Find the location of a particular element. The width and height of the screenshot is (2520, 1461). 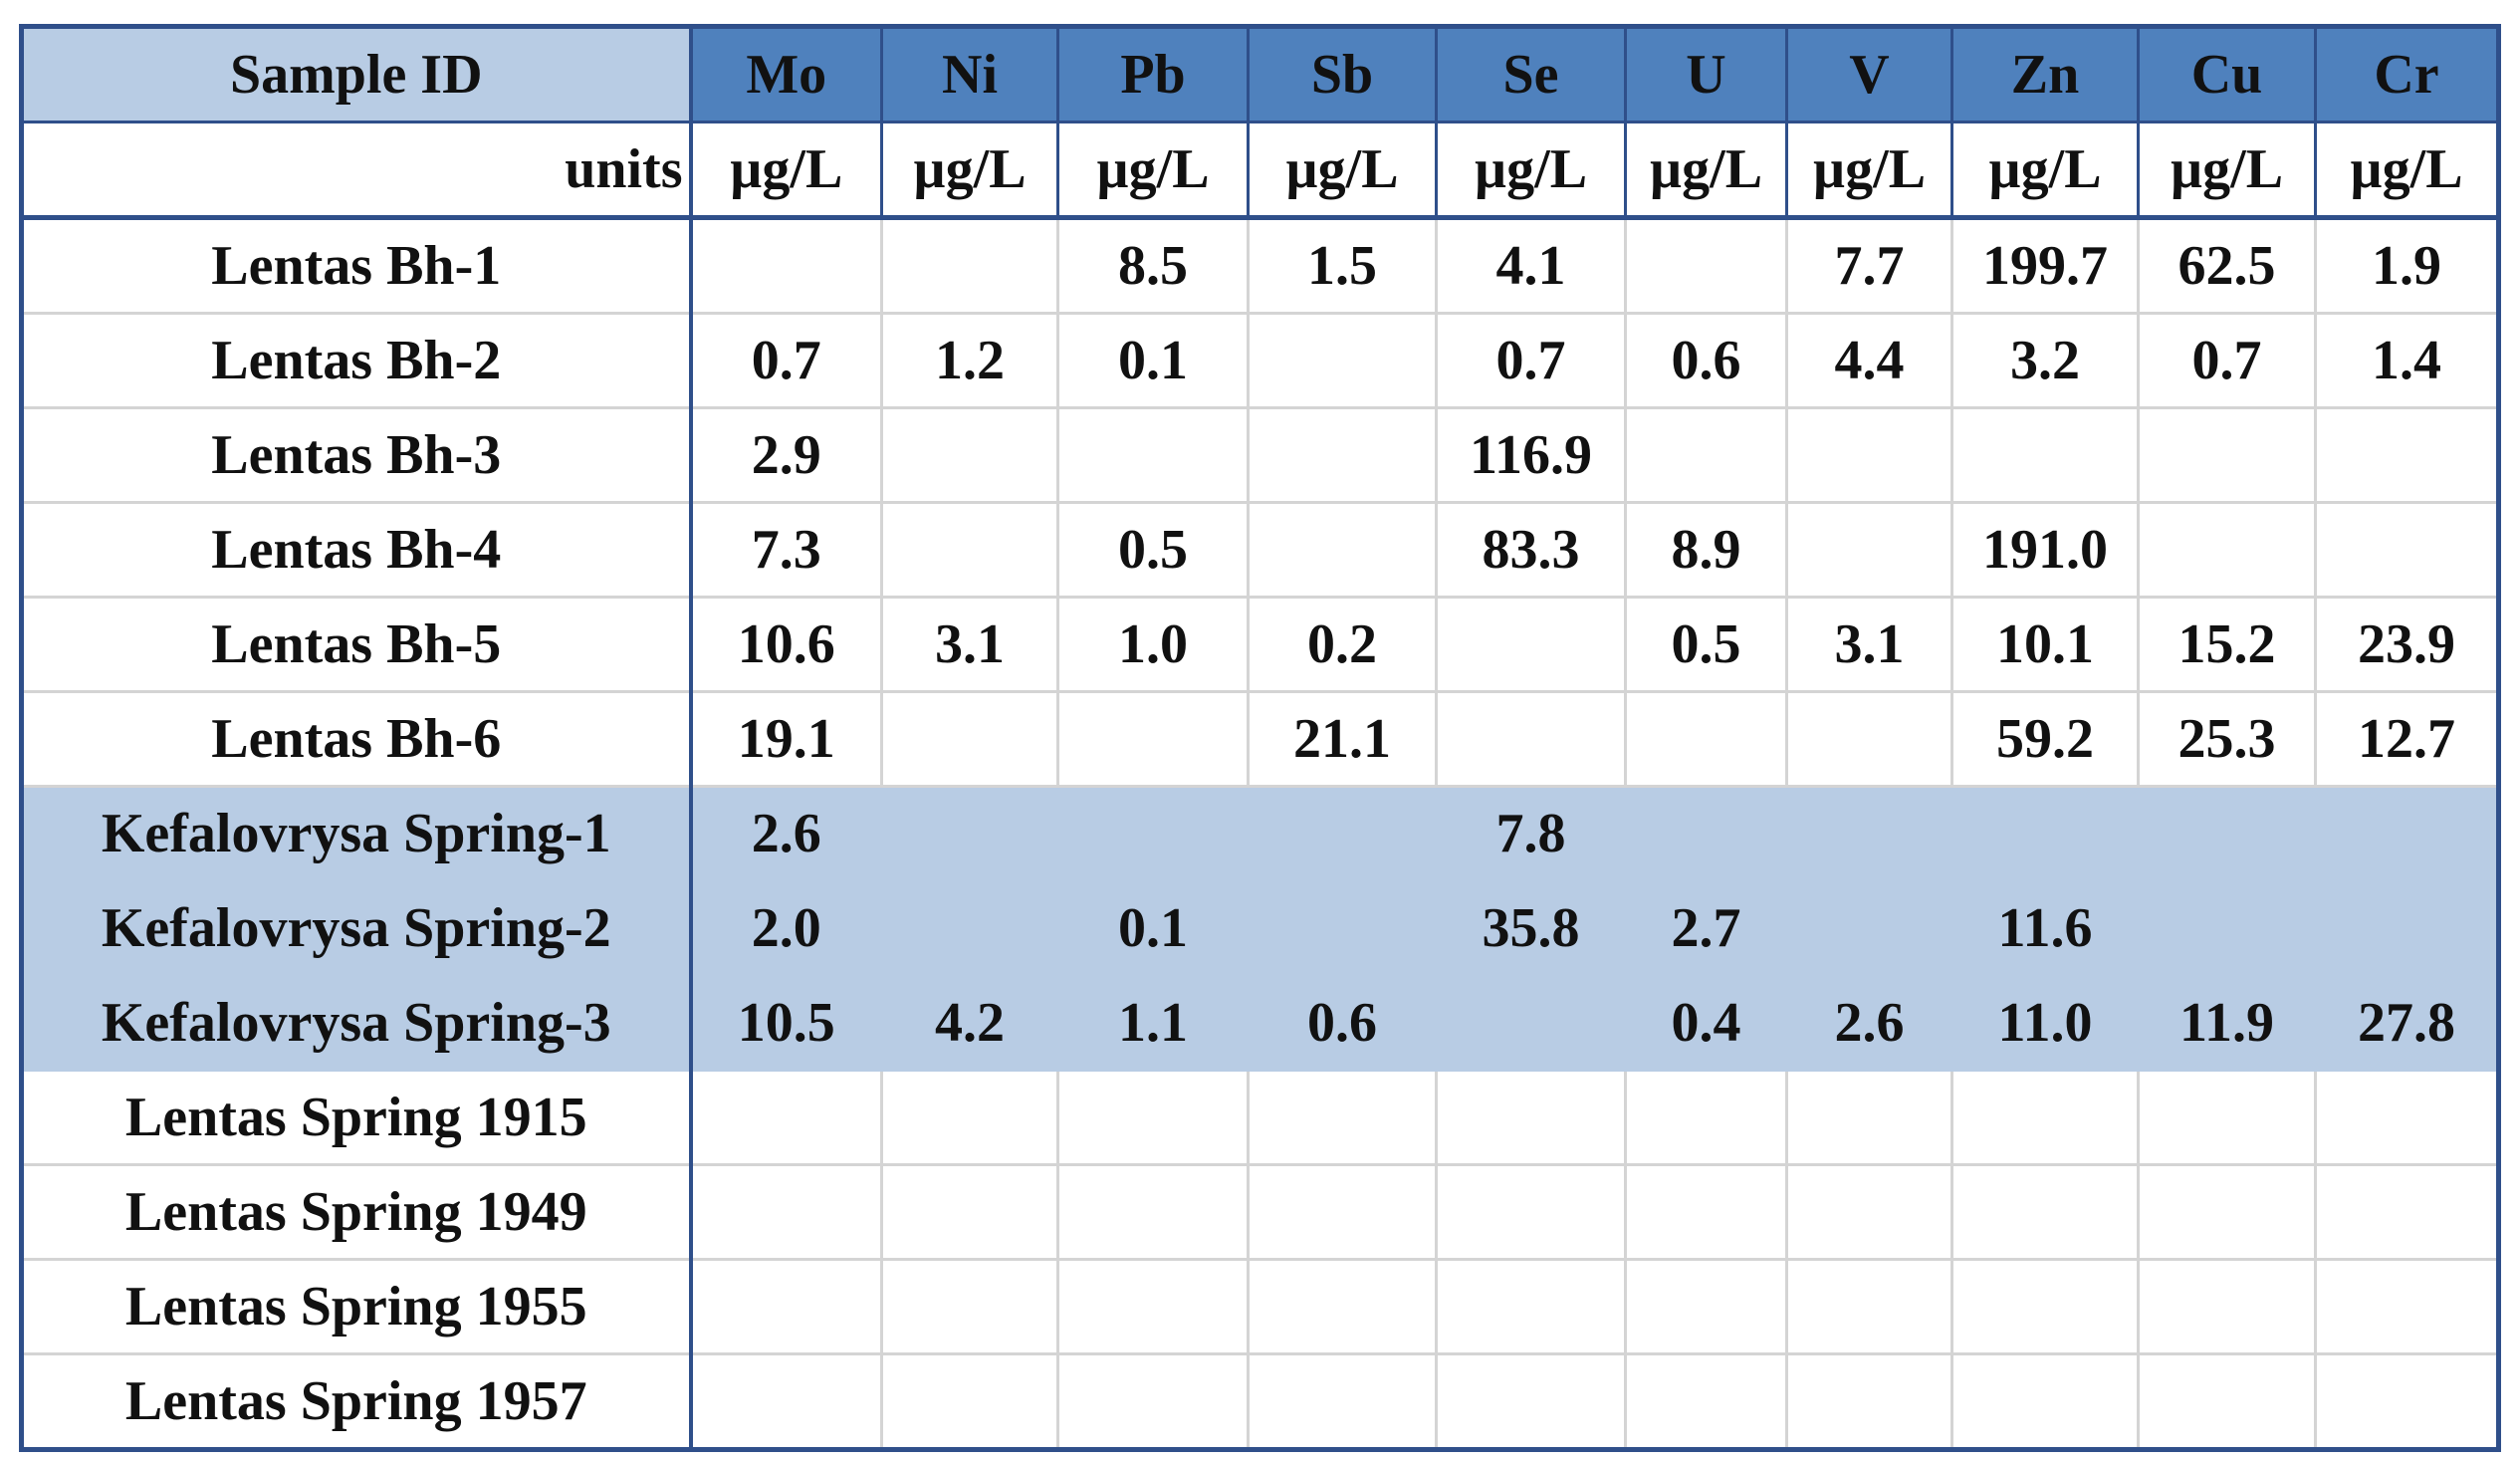

value-cell: 8.9 is located at coordinates (1706, 550).